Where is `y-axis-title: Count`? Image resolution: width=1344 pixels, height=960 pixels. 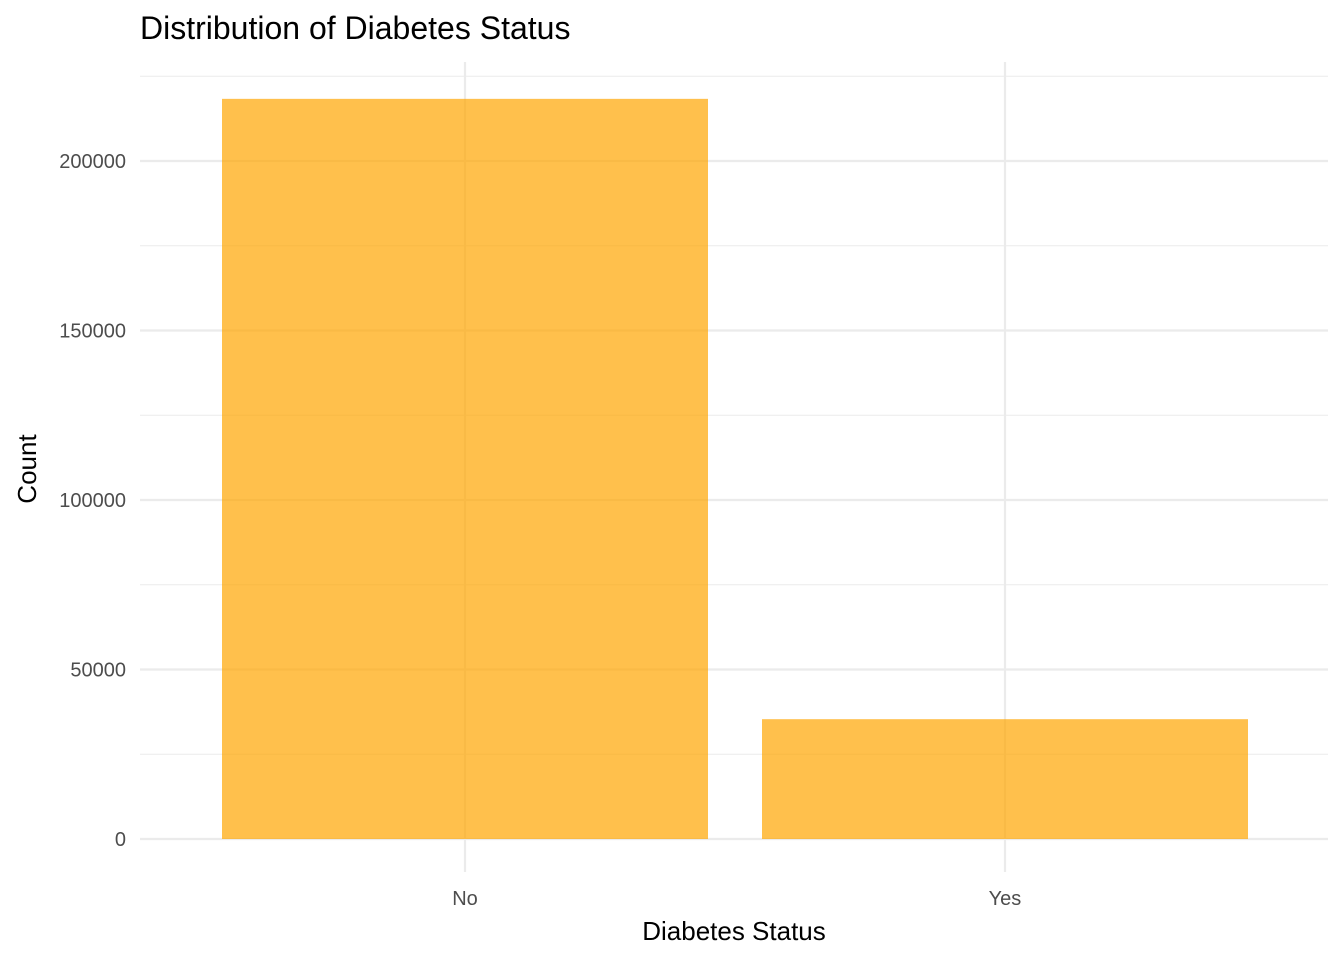
y-axis-title: Count is located at coordinates (27, 469).